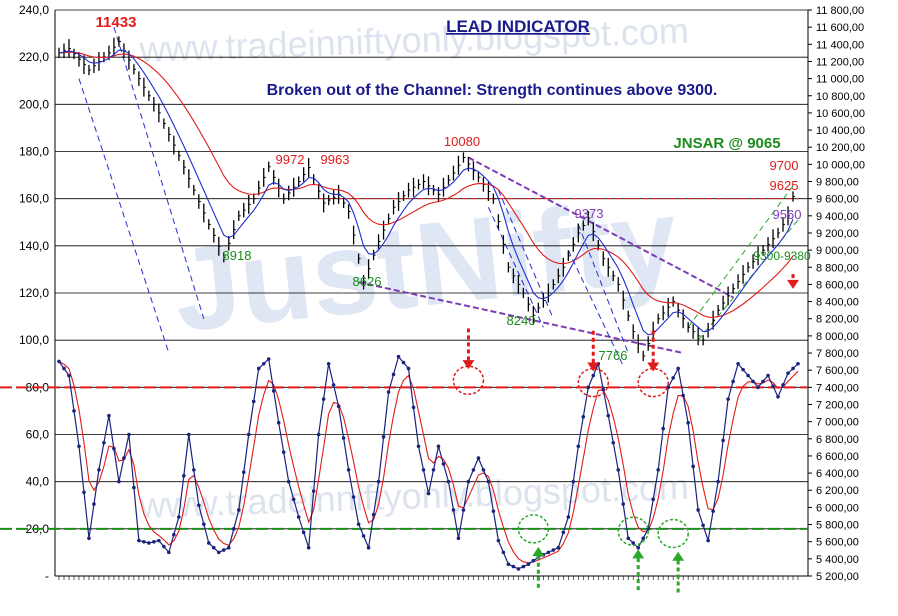 Image resolution: width=898 pixels, height=616 pixels. Describe the element at coordinates (787, 214) in the screenshot. I see `annotation-9560: 9560` at that location.